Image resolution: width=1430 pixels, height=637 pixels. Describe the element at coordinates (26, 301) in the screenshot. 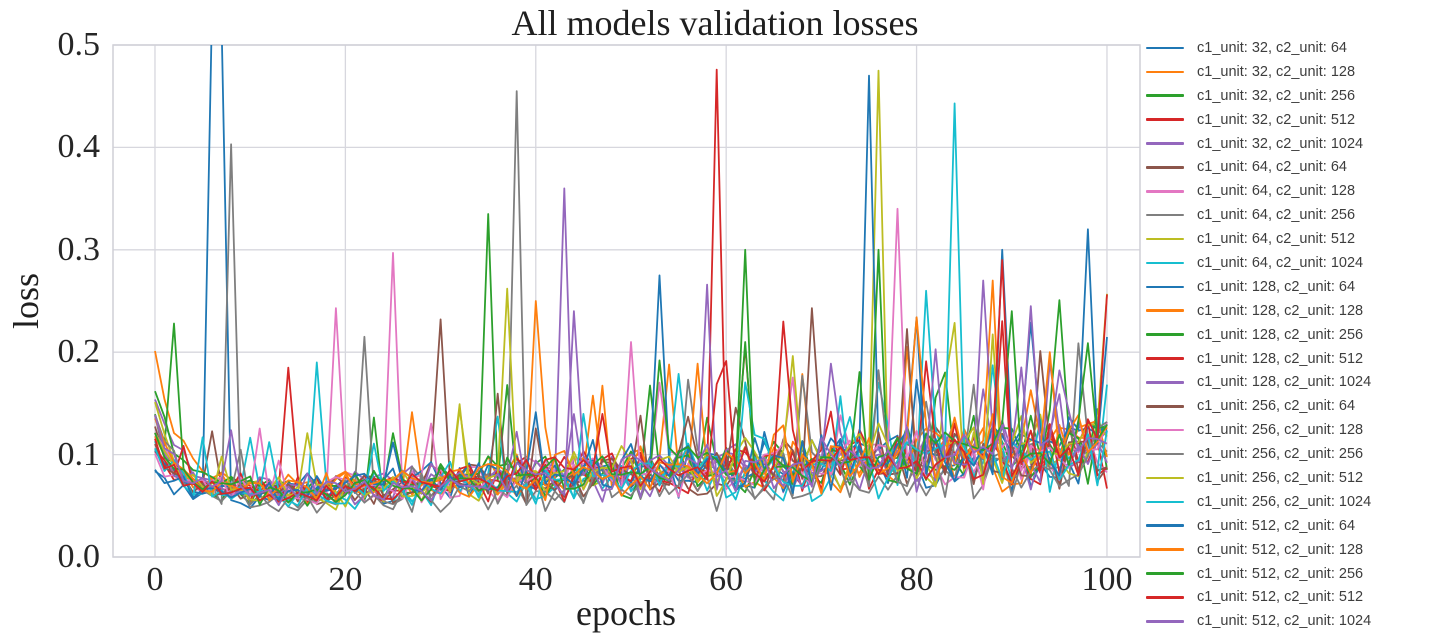

I see `y-axis-label: loss` at that location.